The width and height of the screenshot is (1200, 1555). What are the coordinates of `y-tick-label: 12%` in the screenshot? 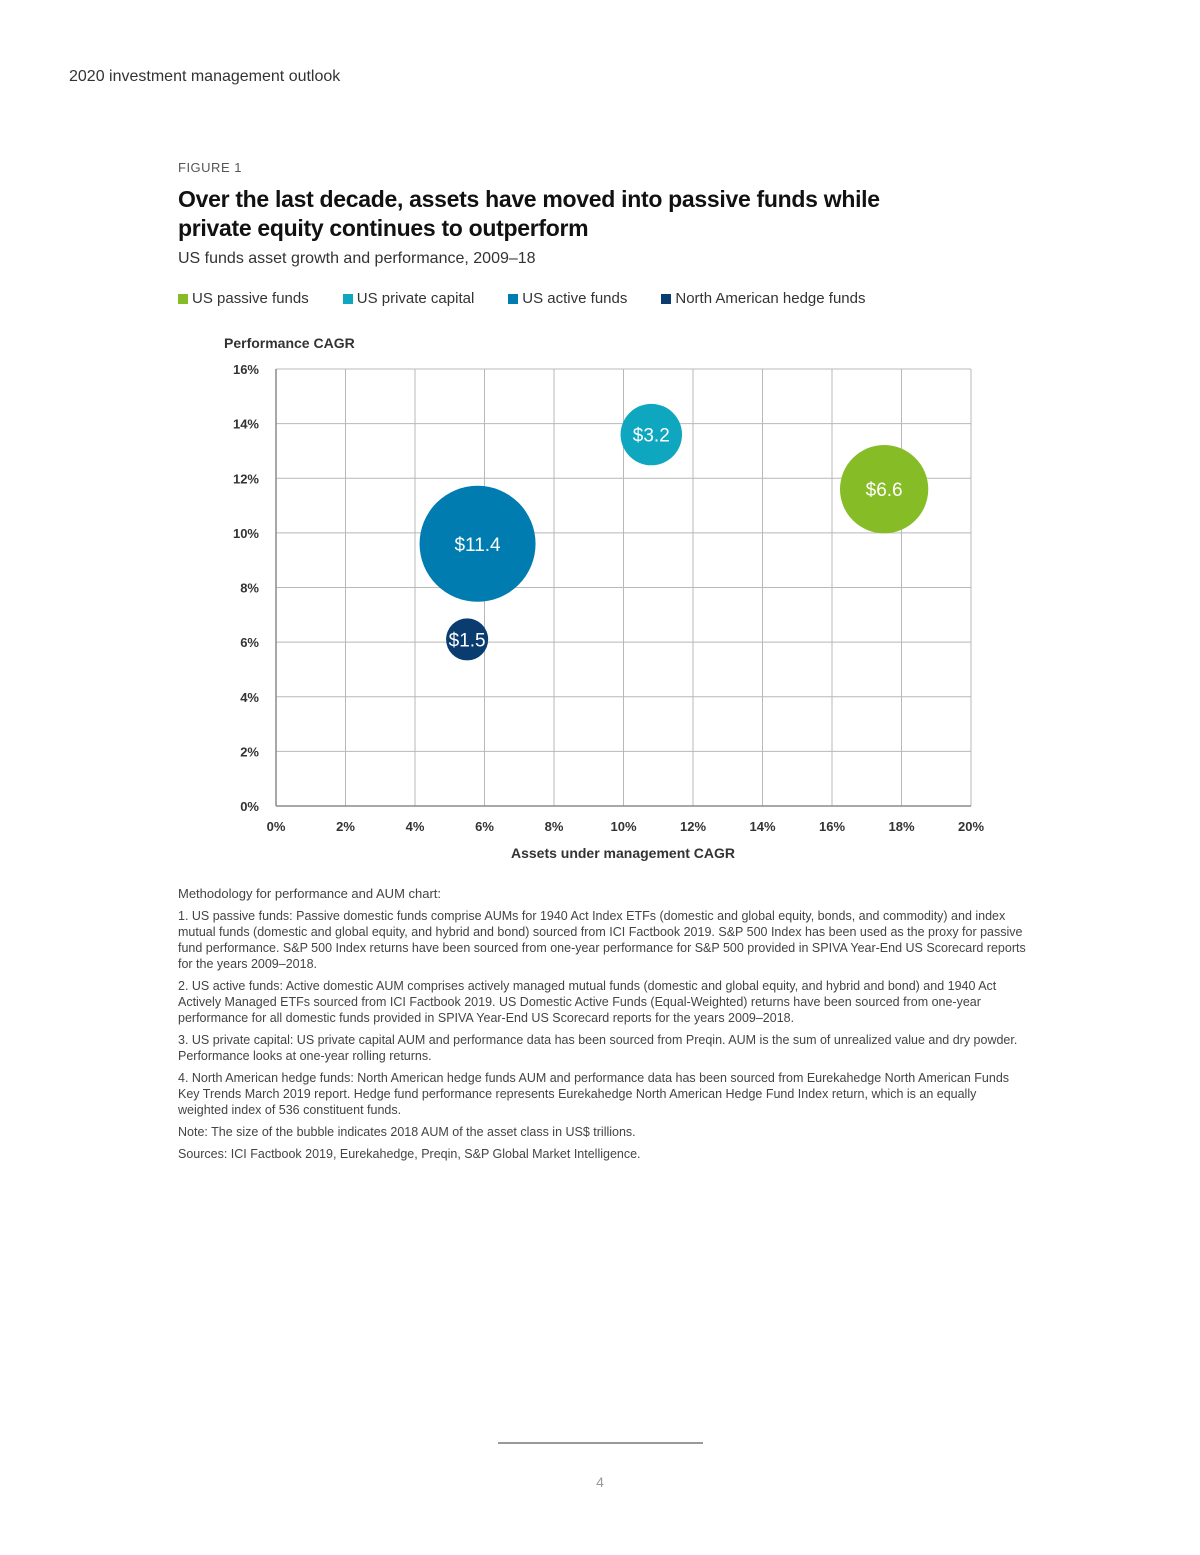 It's located at (246, 478).